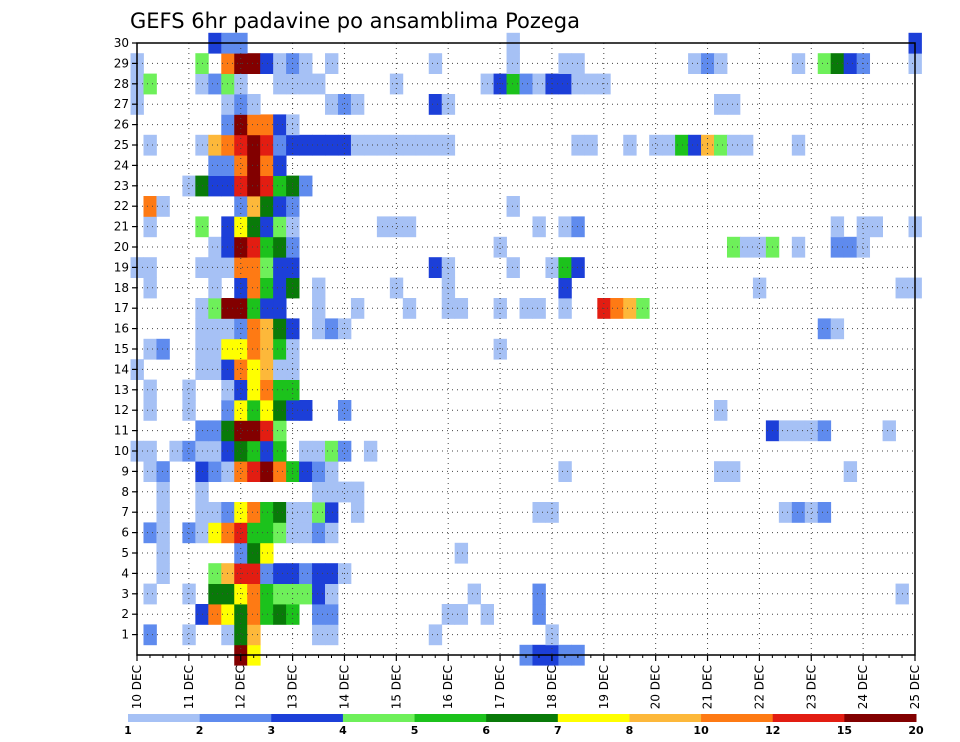 This screenshot has width=960, height=742. Describe the element at coordinates (128, 730) in the screenshot. I see `colorbar-label: 1` at that location.